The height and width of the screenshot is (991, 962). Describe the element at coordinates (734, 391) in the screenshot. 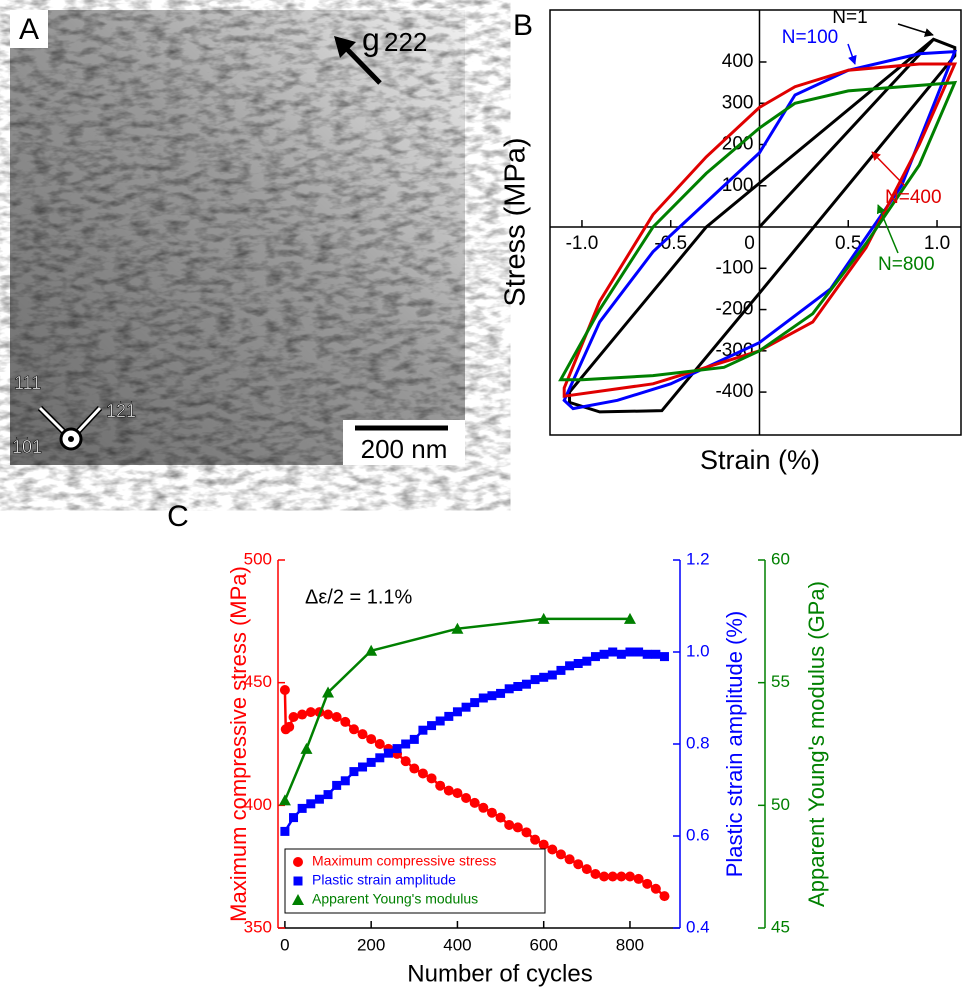

I see `y-tick-label: -400` at that location.